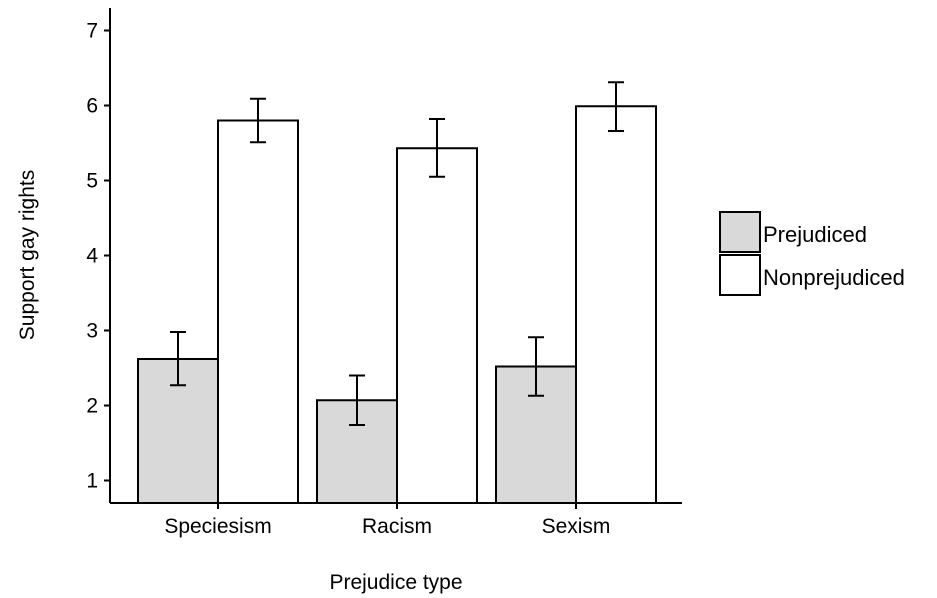 The width and height of the screenshot is (937, 598). What do you see at coordinates (815, 234) in the screenshot?
I see `legend-label-prejudiced: Prejudiced` at bounding box center [815, 234].